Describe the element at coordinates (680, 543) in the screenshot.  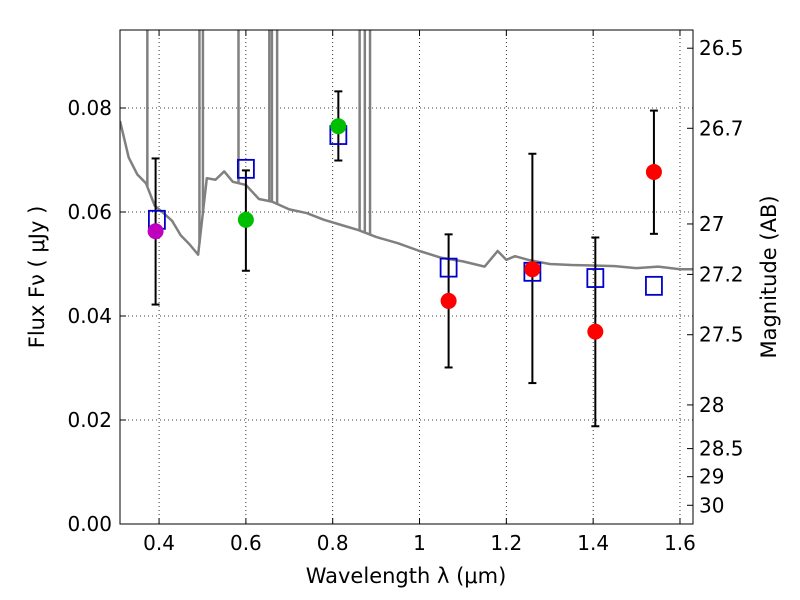
I see `x-tick-label: 1.6` at that location.